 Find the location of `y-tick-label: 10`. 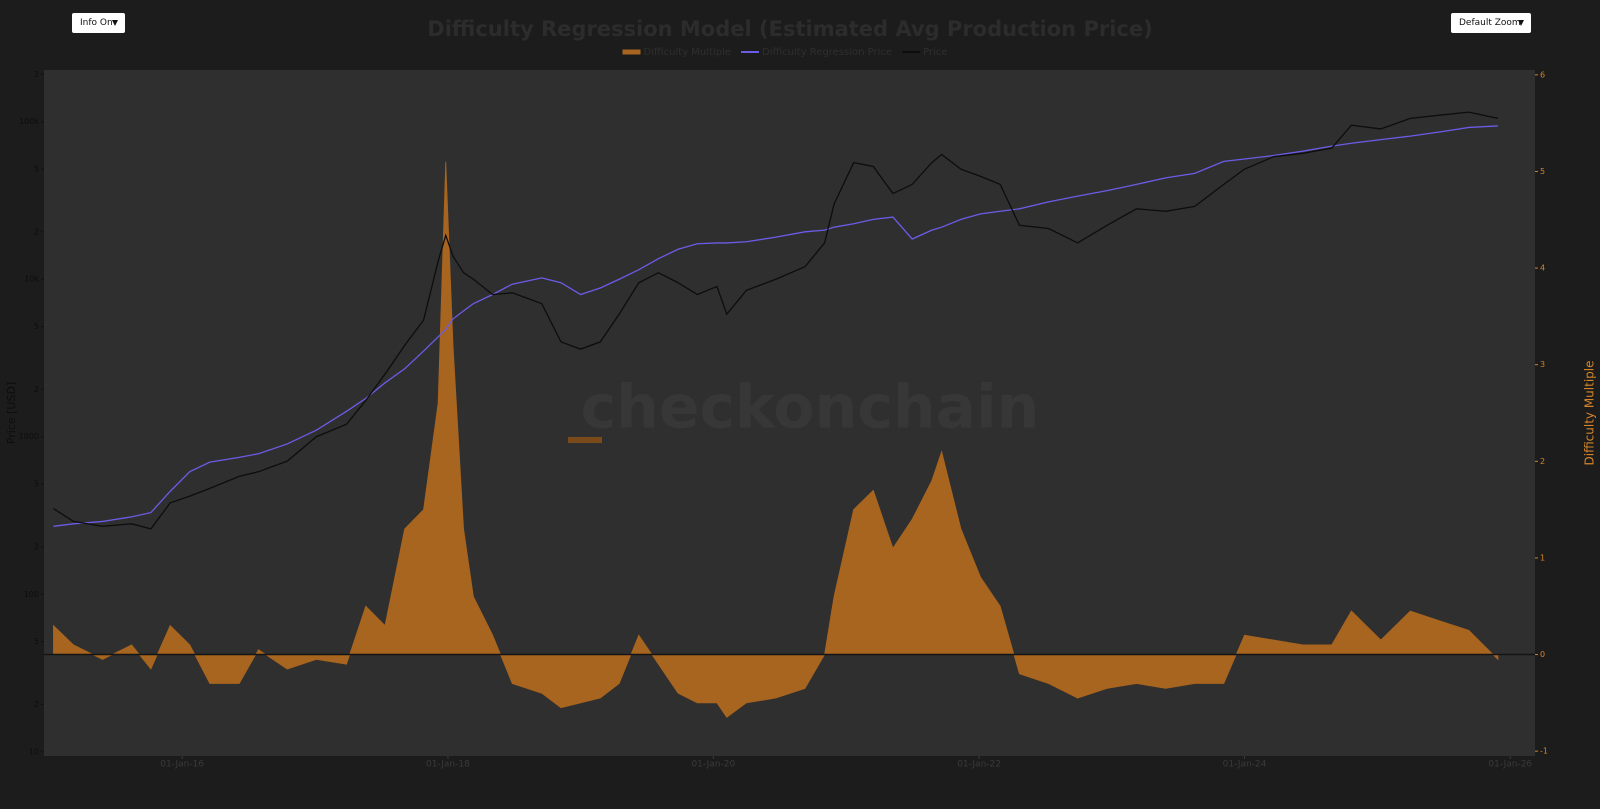

y-tick-label: 10 is located at coordinates (34, 751).